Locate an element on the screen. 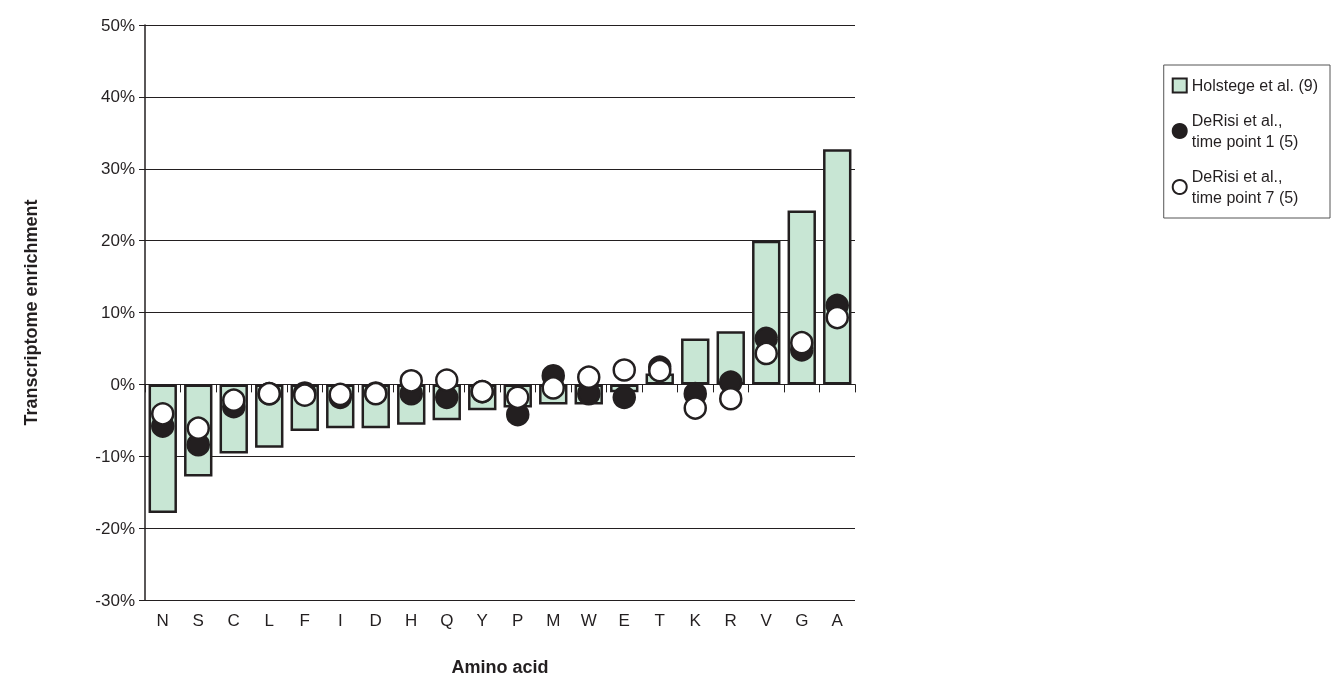 The image size is (1335, 696). x-axis-title: Amino acid is located at coordinates (500, 667).